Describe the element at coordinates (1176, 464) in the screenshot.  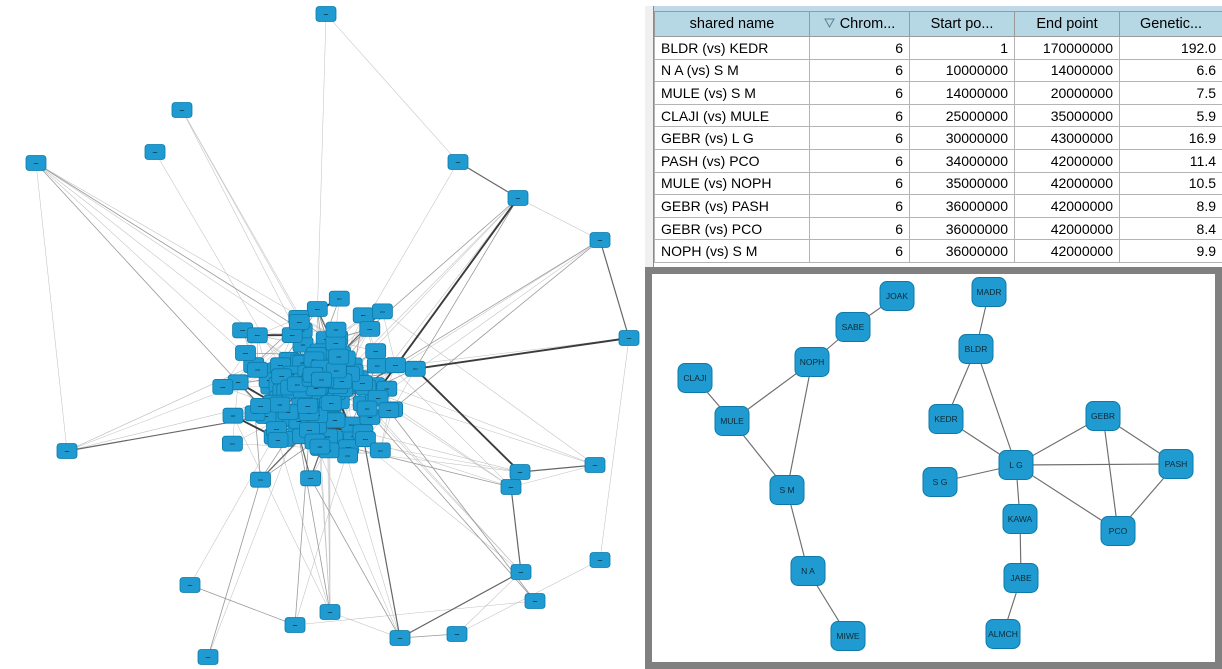
I see `subnetwork-node-pash: PASH` at that location.